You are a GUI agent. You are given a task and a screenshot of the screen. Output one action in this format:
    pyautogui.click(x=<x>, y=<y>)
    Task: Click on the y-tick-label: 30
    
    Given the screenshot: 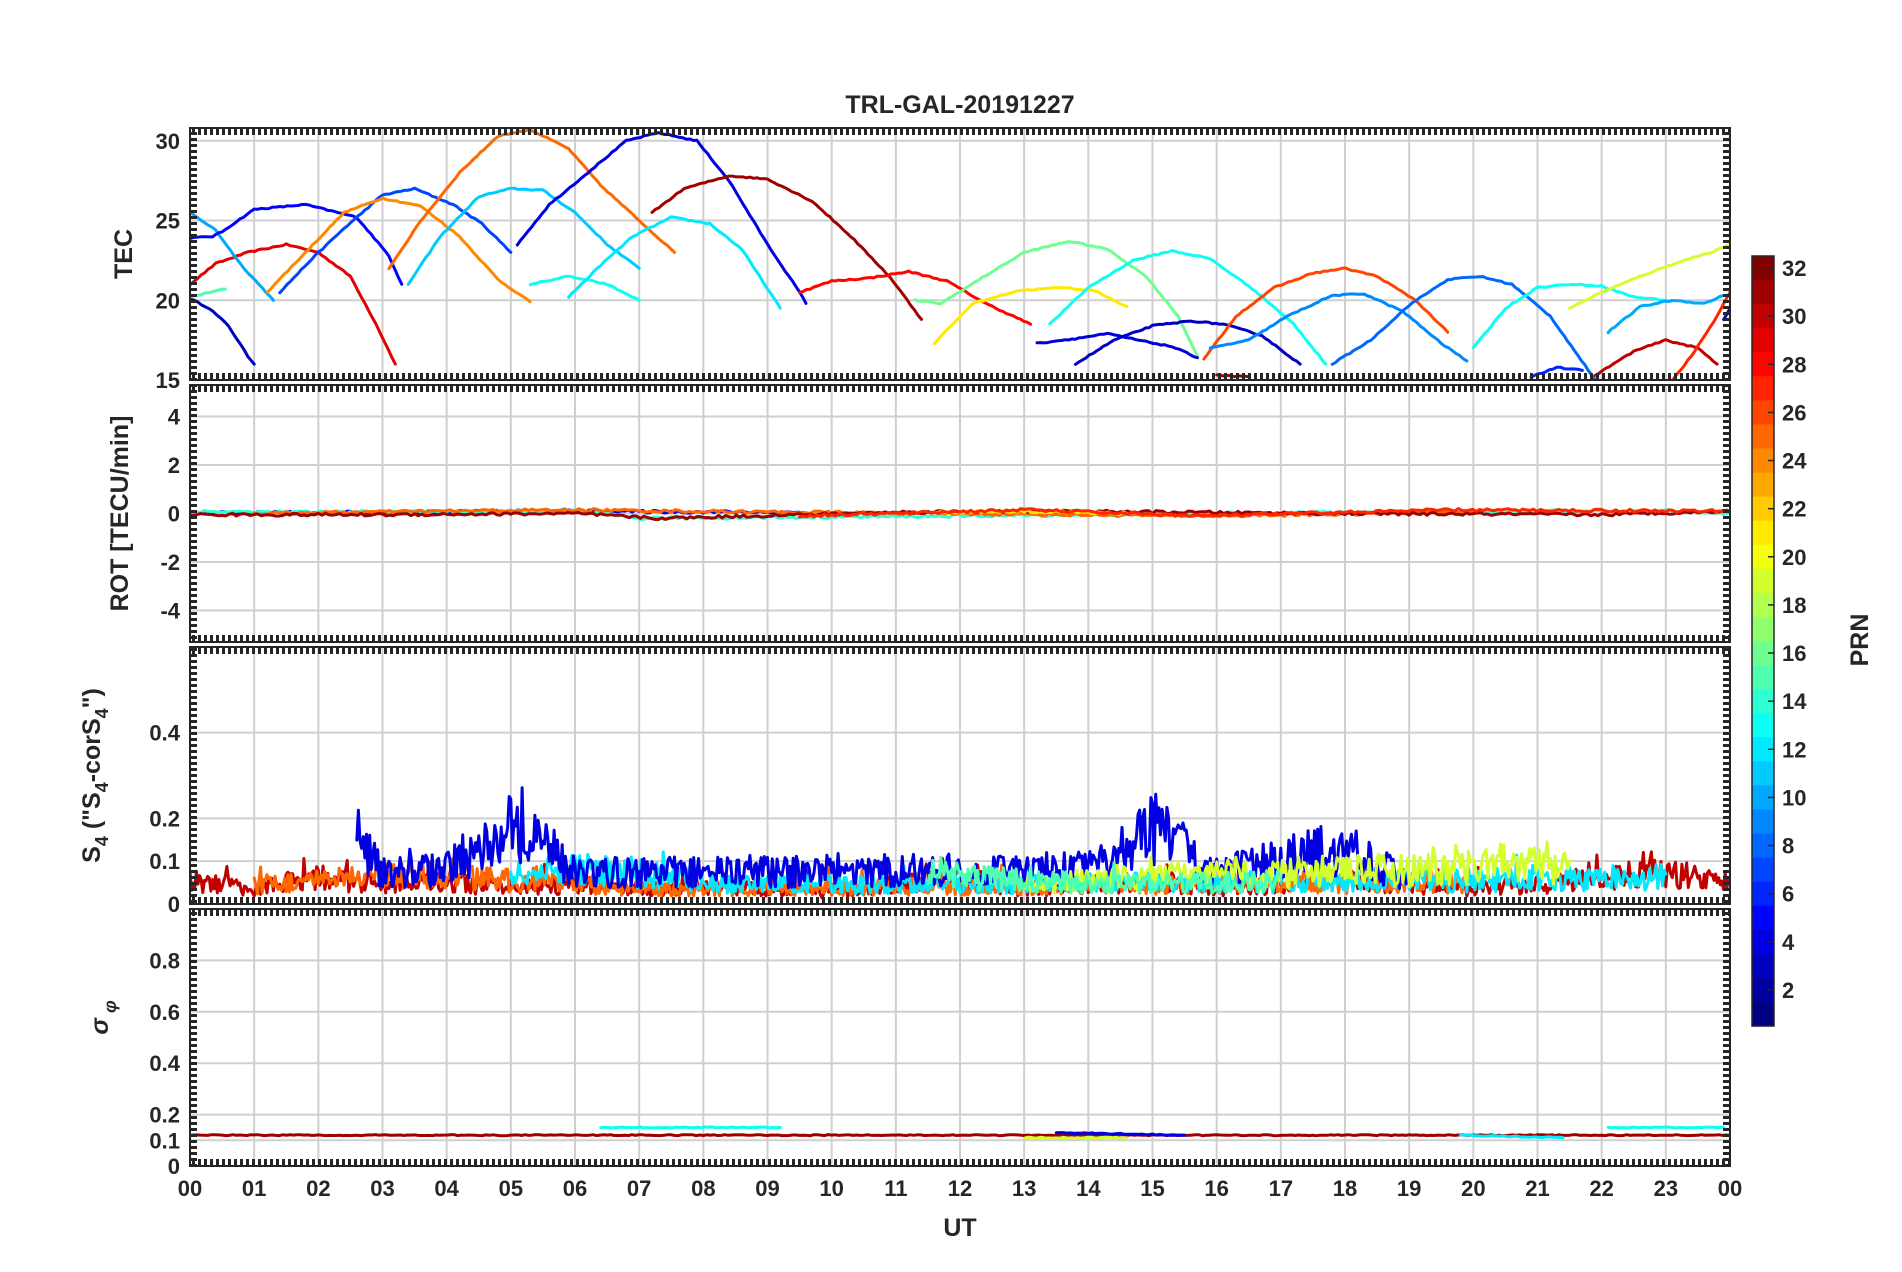 What is the action you would take?
    pyautogui.click(x=168, y=141)
    